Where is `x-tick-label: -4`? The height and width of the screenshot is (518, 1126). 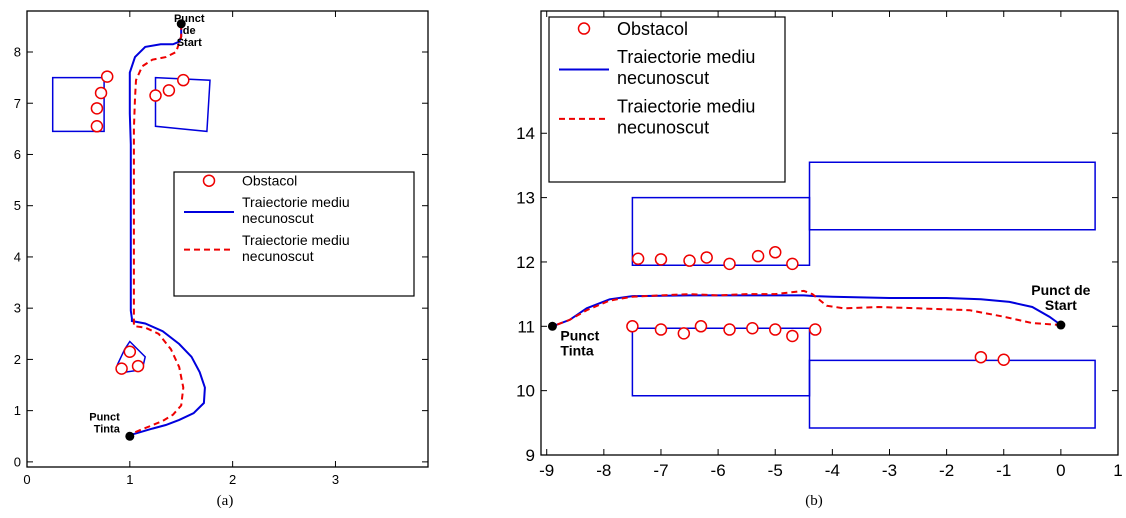 x-tick-label: -4 is located at coordinates (832, 470).